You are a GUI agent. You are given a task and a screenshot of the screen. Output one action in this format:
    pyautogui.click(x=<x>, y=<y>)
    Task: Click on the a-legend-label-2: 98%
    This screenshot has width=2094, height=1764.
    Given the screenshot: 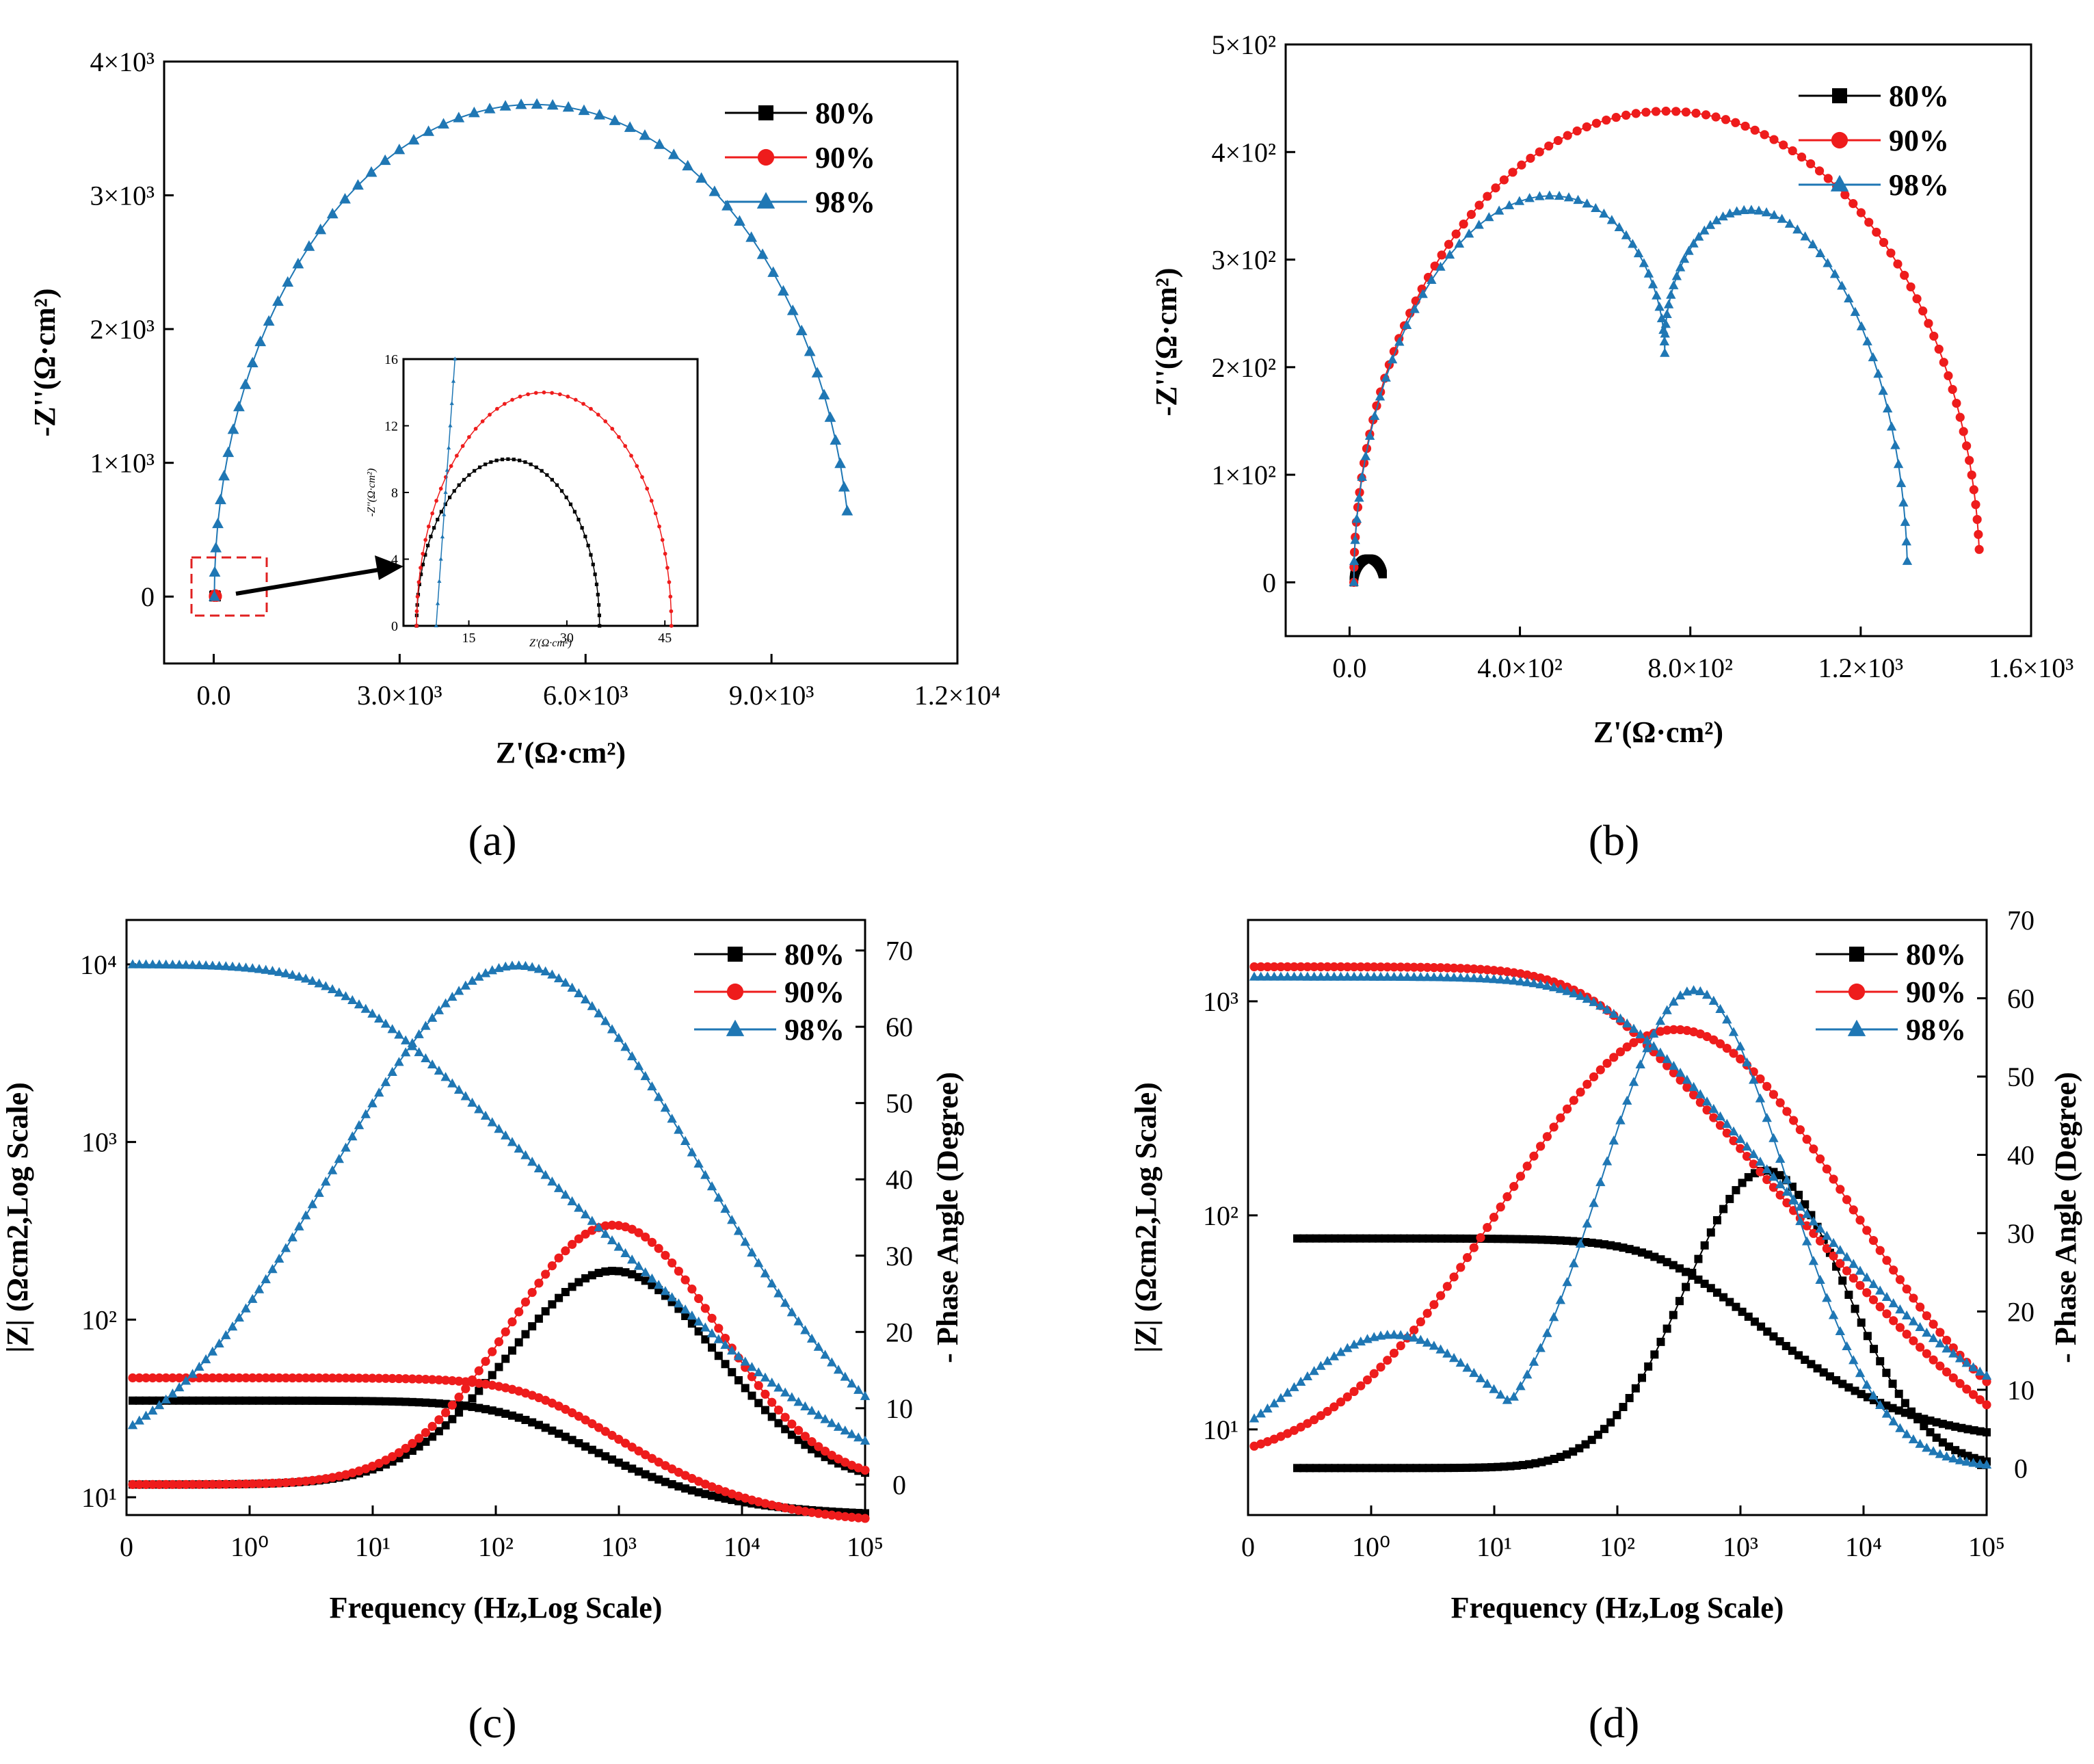 What is the action you would take?
    pyautogui.click(x=845, y=202)
    